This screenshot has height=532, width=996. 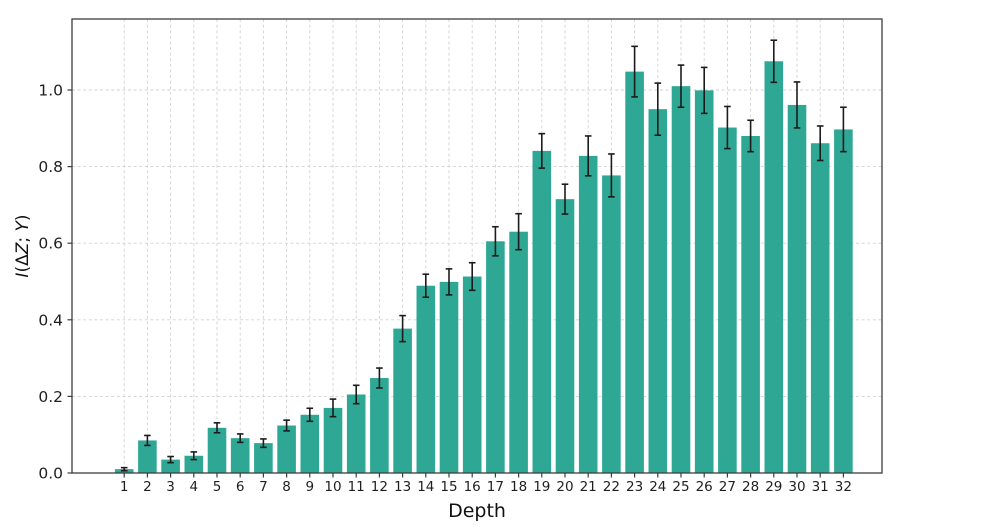 What do you see at coordinates (820, 487) in the screenshot?
I see `x-tick-label: 31` at bounding box center [820, 487].